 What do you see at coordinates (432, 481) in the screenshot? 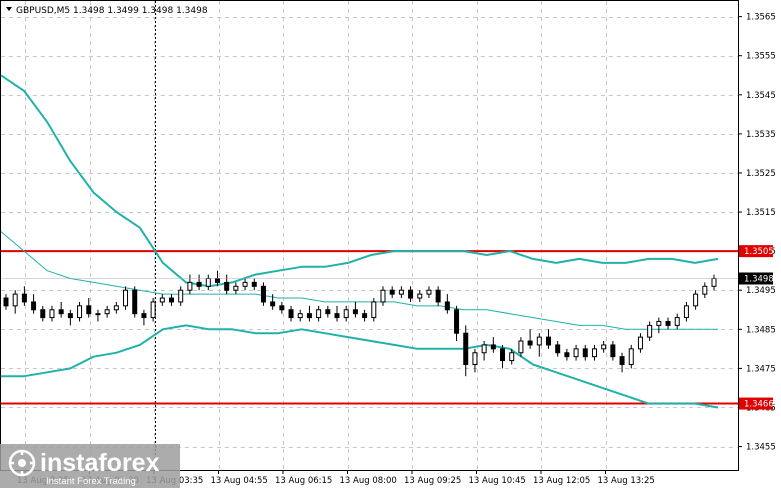
I see `x-tick-label: 13 Aug 09:25` at bounding box center [432, 481].